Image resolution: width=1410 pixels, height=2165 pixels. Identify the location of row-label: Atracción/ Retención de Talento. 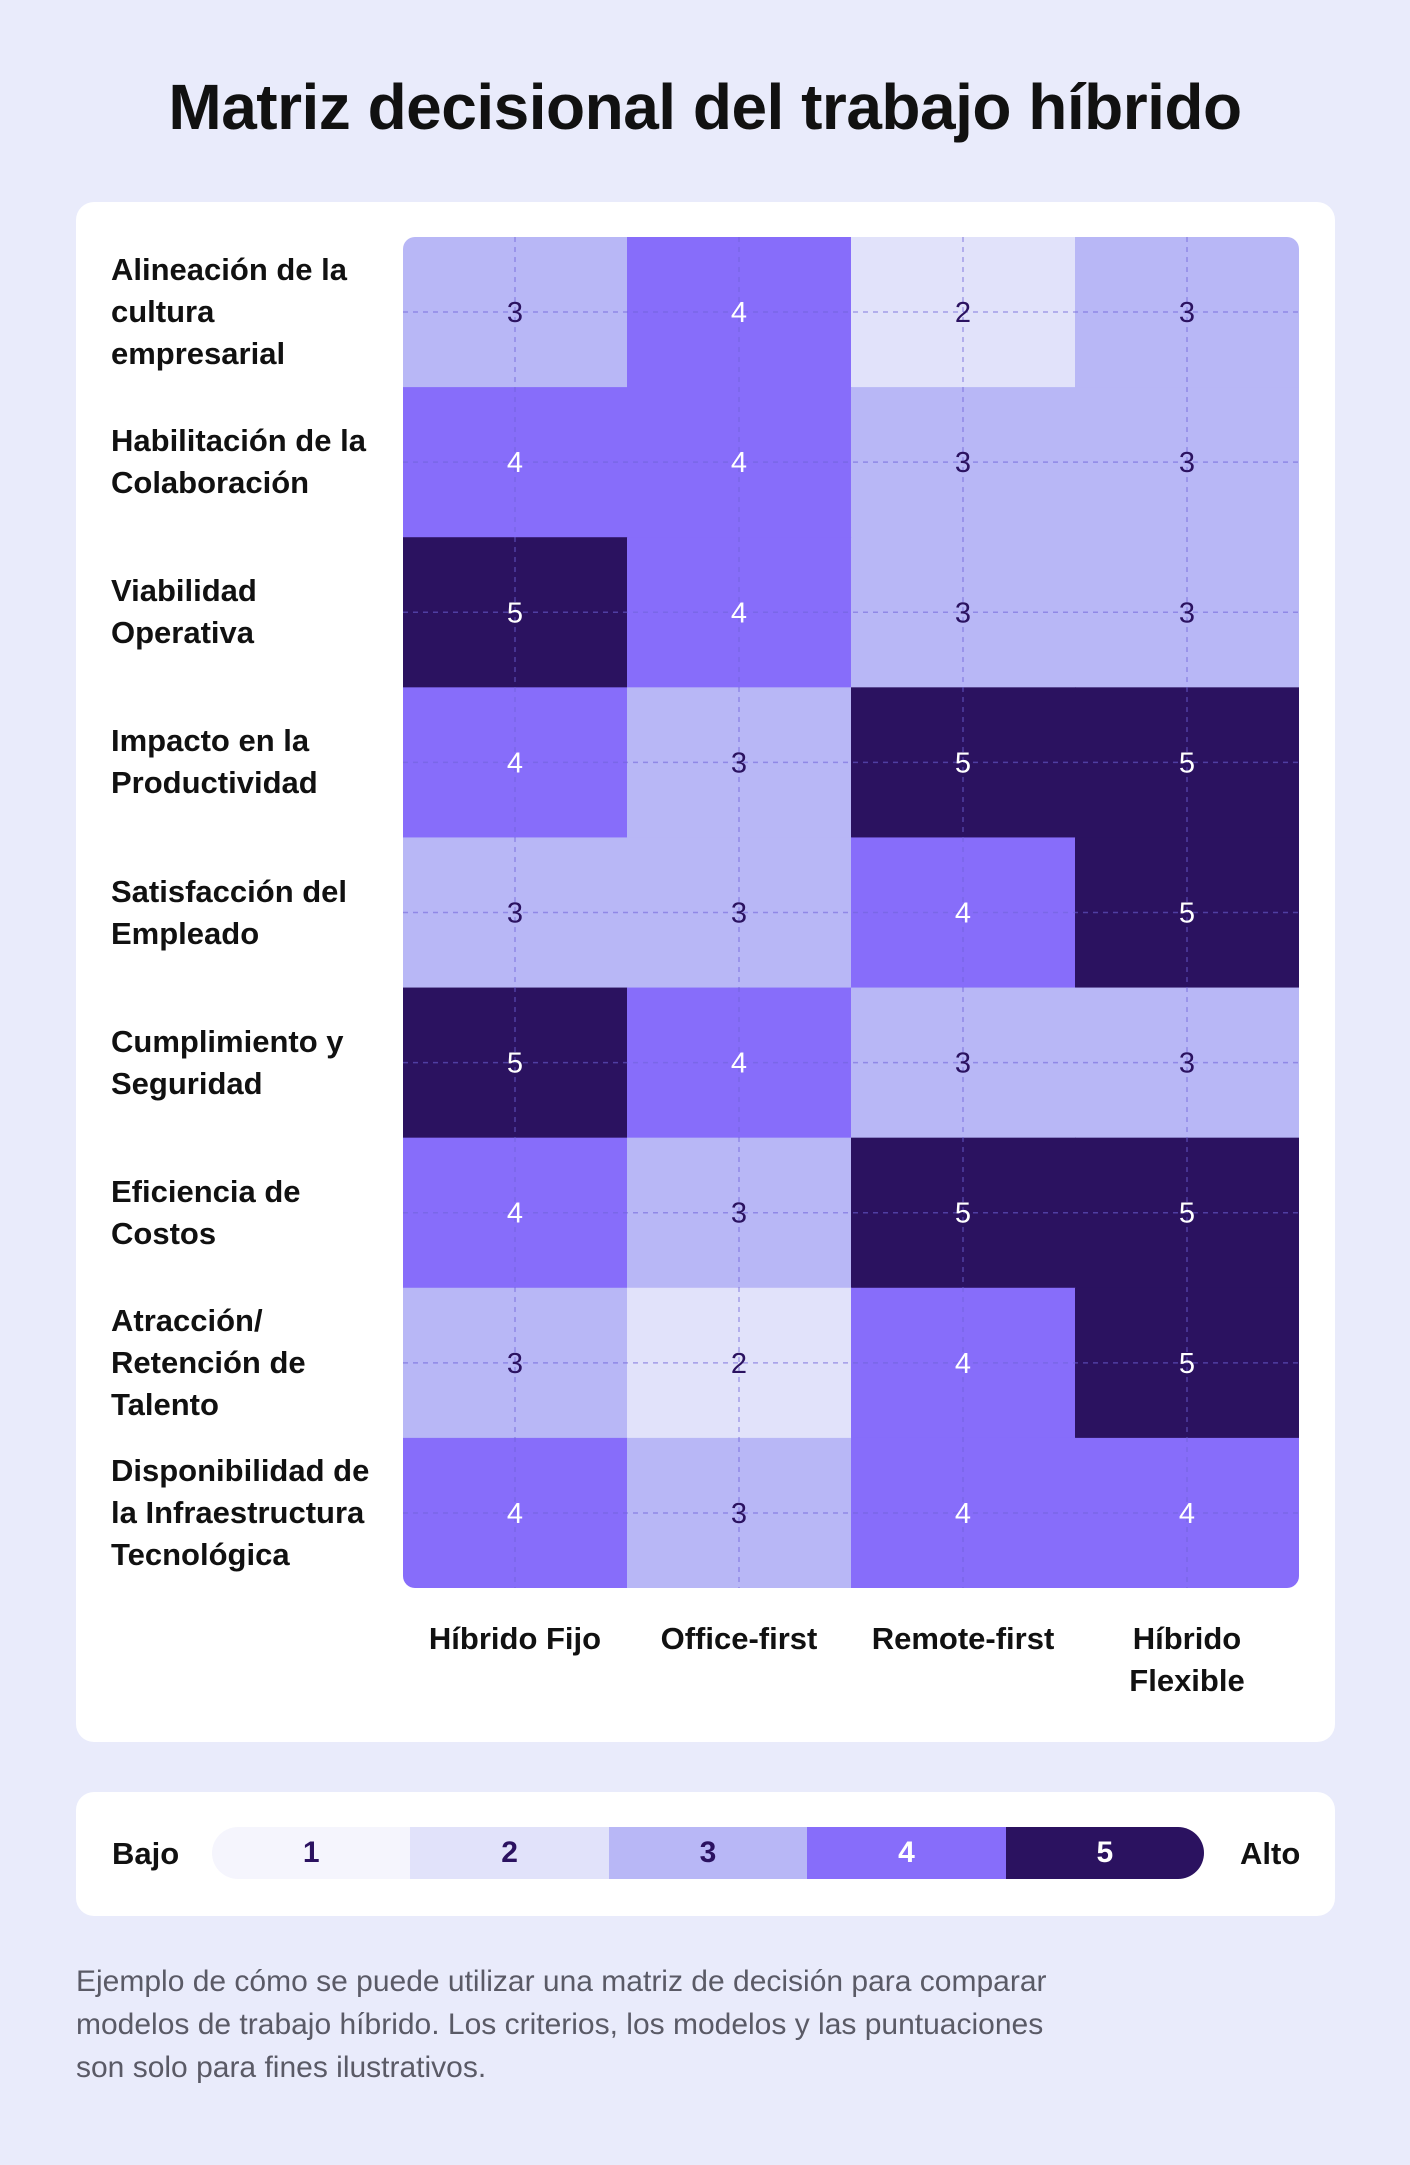
(208, 1362).